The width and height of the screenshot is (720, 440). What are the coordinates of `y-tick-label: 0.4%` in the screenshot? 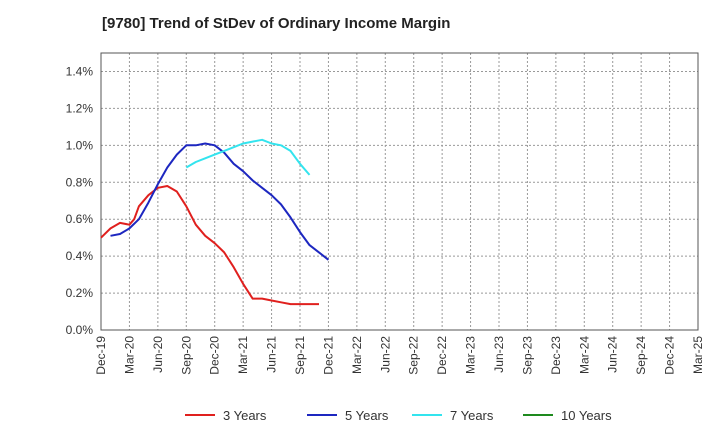 It's located at (80, 256).